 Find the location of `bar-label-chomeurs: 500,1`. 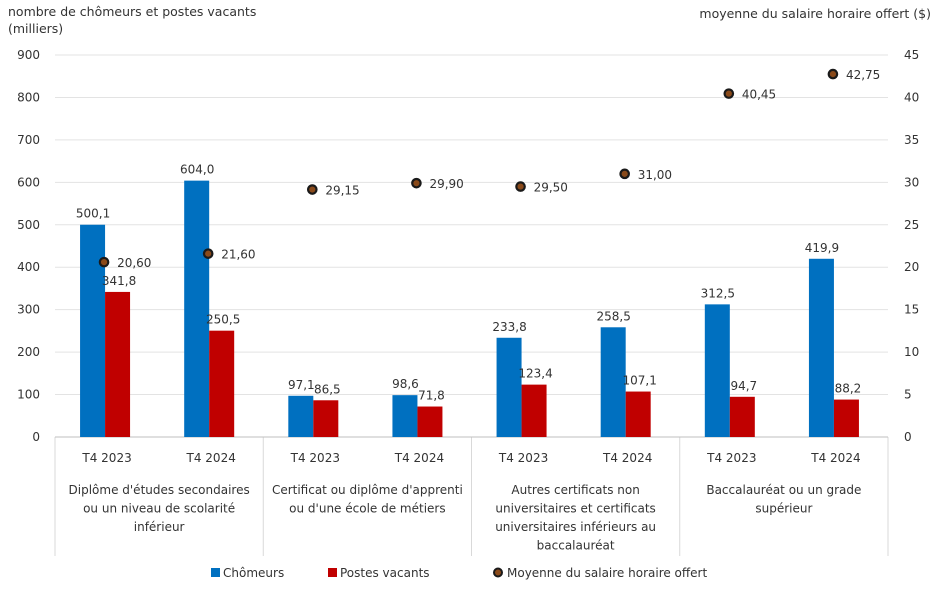

bar-label-chomeurs: 500,1 is located at coordinates (93, 214).